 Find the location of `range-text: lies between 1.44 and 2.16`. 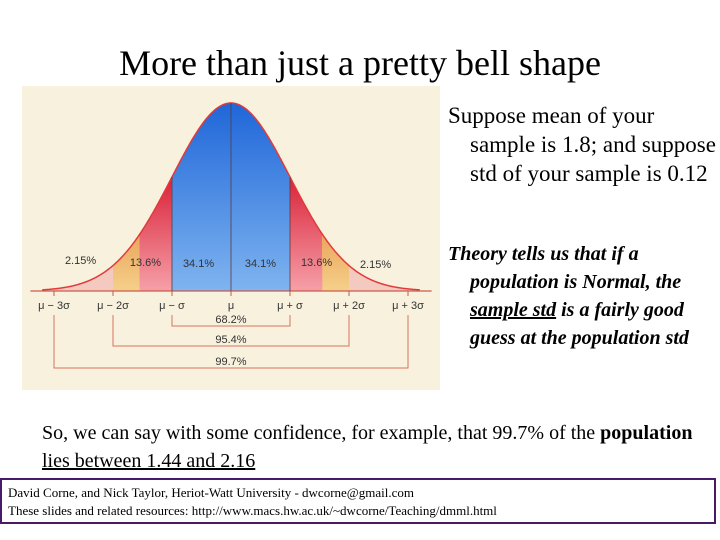

range-text: lies between 1.44 and 2.16 is located at coordinates (149, 461).